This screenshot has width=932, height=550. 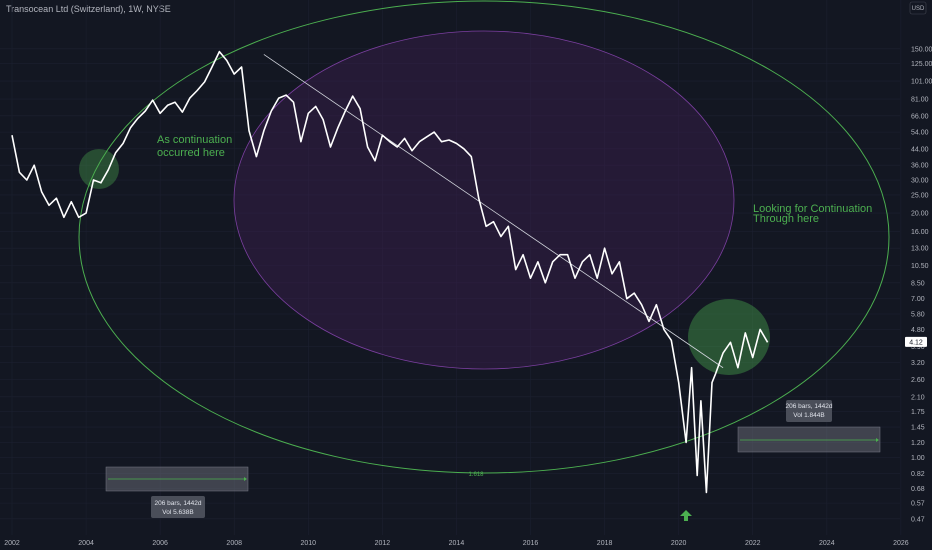 What do you see at coordinates (918, 428) in the screenshot?
I see `y-tick-label: 1.45` at bounding box center [918, 428].